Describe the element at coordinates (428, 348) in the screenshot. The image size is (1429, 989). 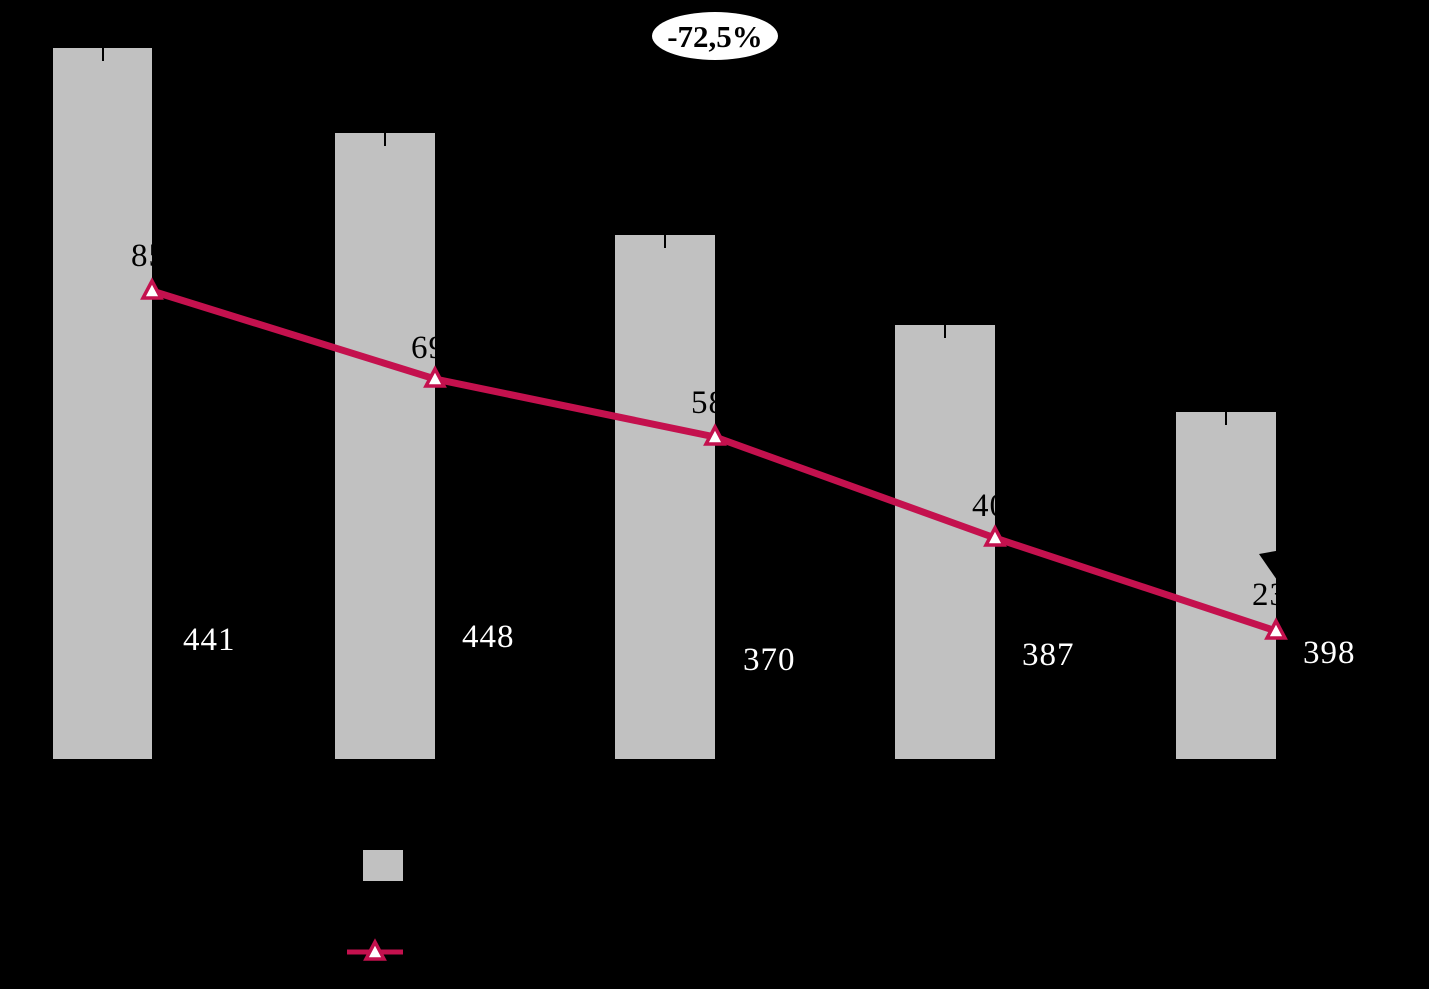
I see `line-value-label: 69` at that location.